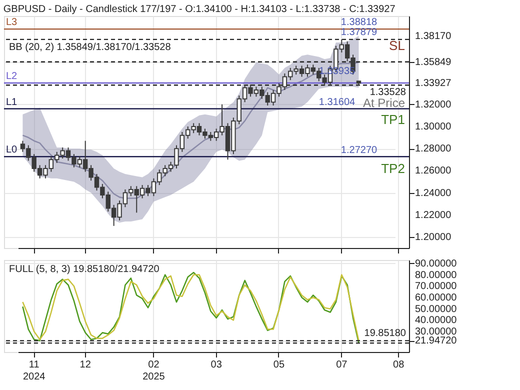 The image size is (520, 390). What do you see at coordinates (342, 365) in the screenshot?
I see `x-tick-label: 07` at bounding box center [342, 365].